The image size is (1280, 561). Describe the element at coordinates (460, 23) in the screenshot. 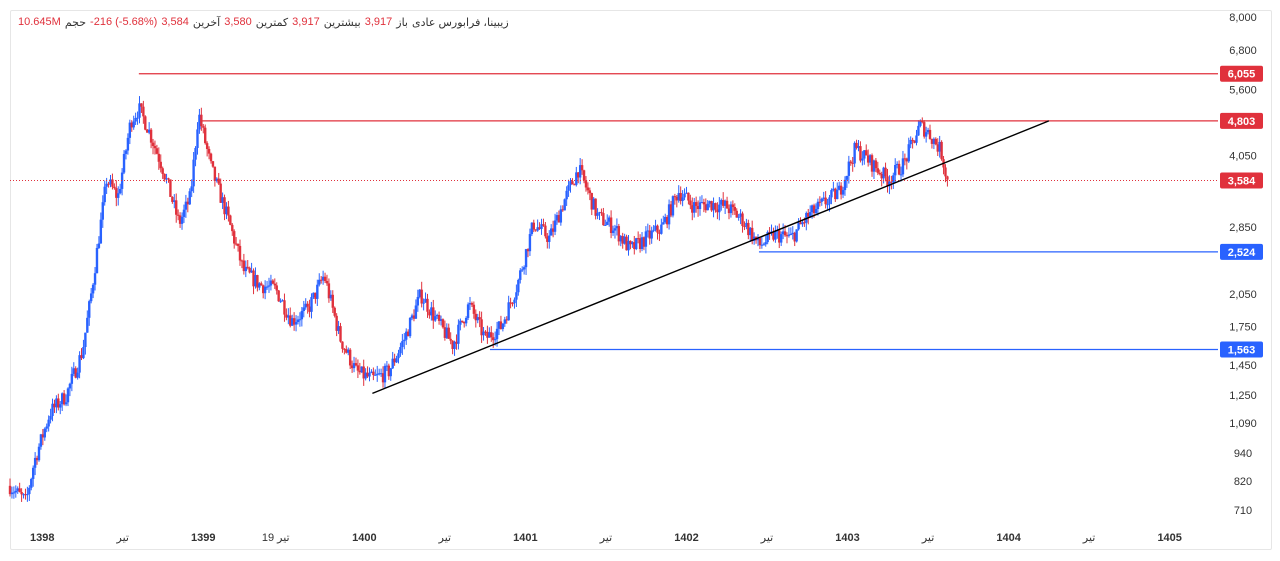

I see `symbol-name: زیبینا، فرابورس عادی` at that location.